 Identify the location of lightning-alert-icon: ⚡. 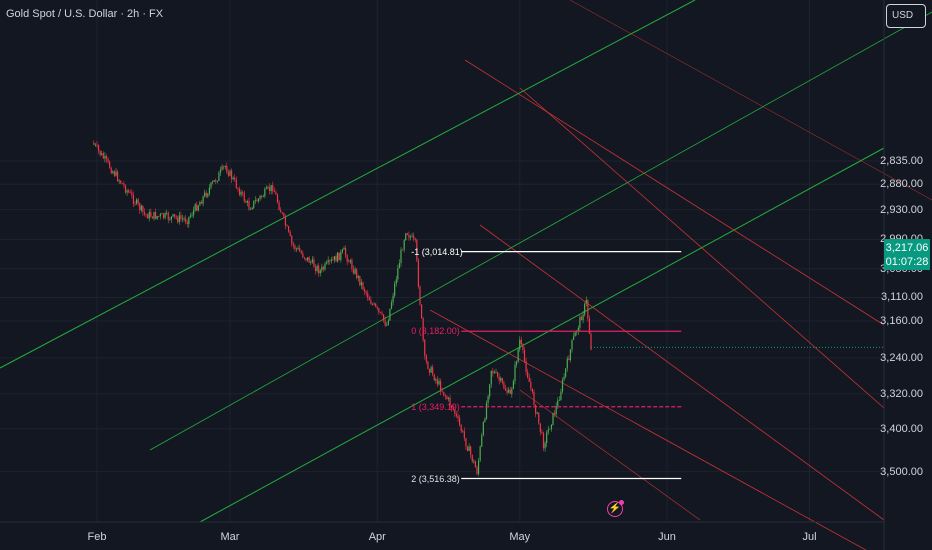
(615, 508).